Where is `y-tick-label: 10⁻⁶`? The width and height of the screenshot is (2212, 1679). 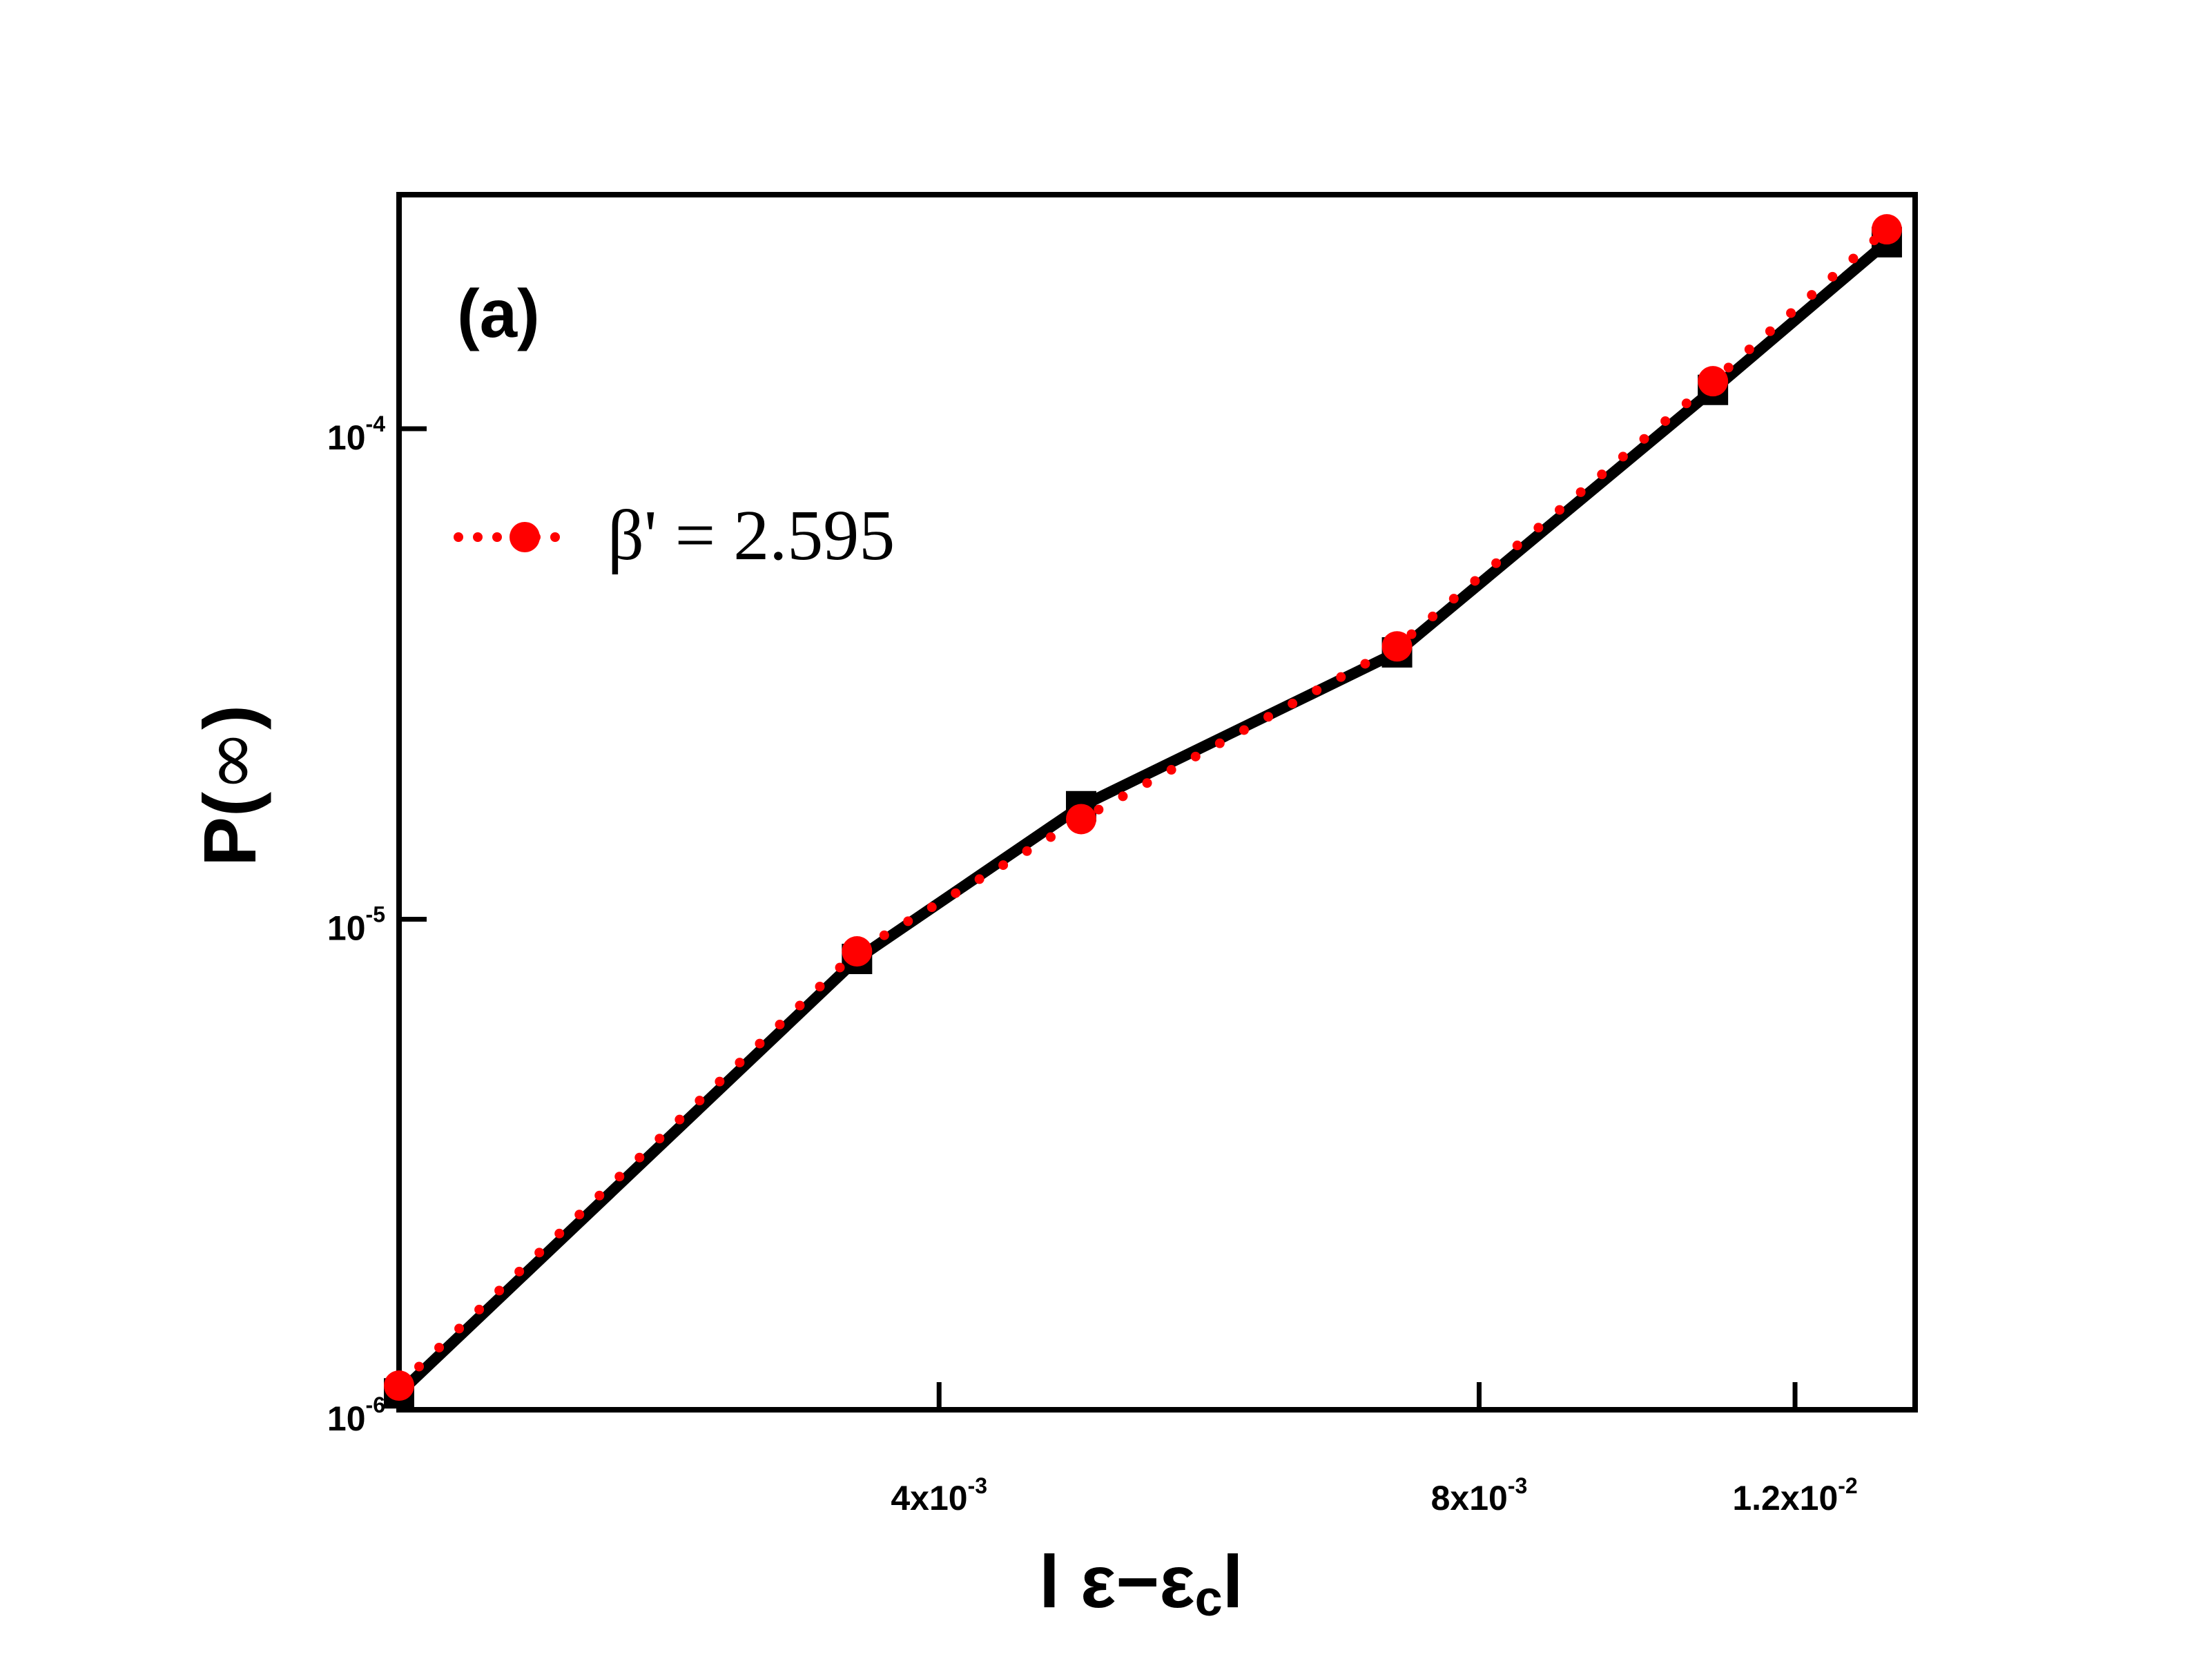
y-tick-label: 10⁻⁶ is located at coordinates (356, 1415).